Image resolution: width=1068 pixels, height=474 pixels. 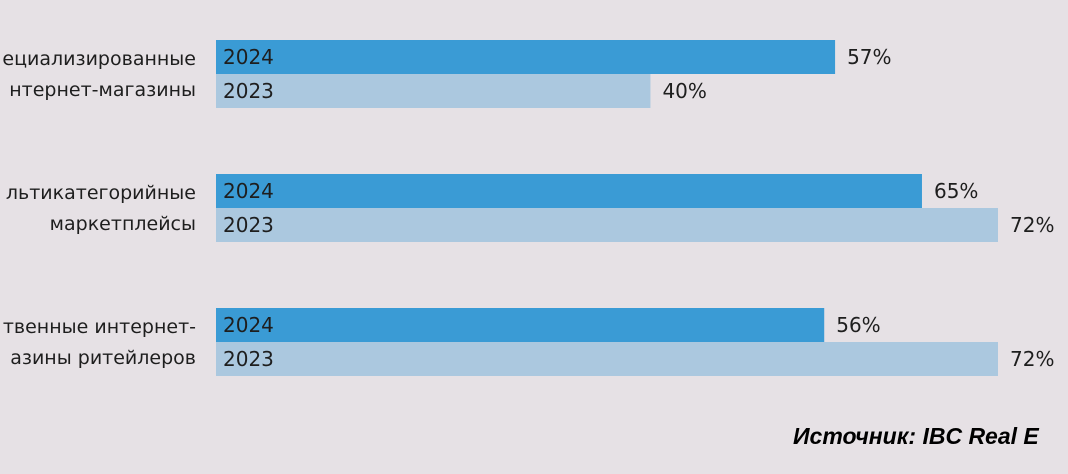 What do you see at coordinates (103, 358) in the screenshot?
I see `category-label-line: азины ритейлеров` at bounding box center [103, 358].